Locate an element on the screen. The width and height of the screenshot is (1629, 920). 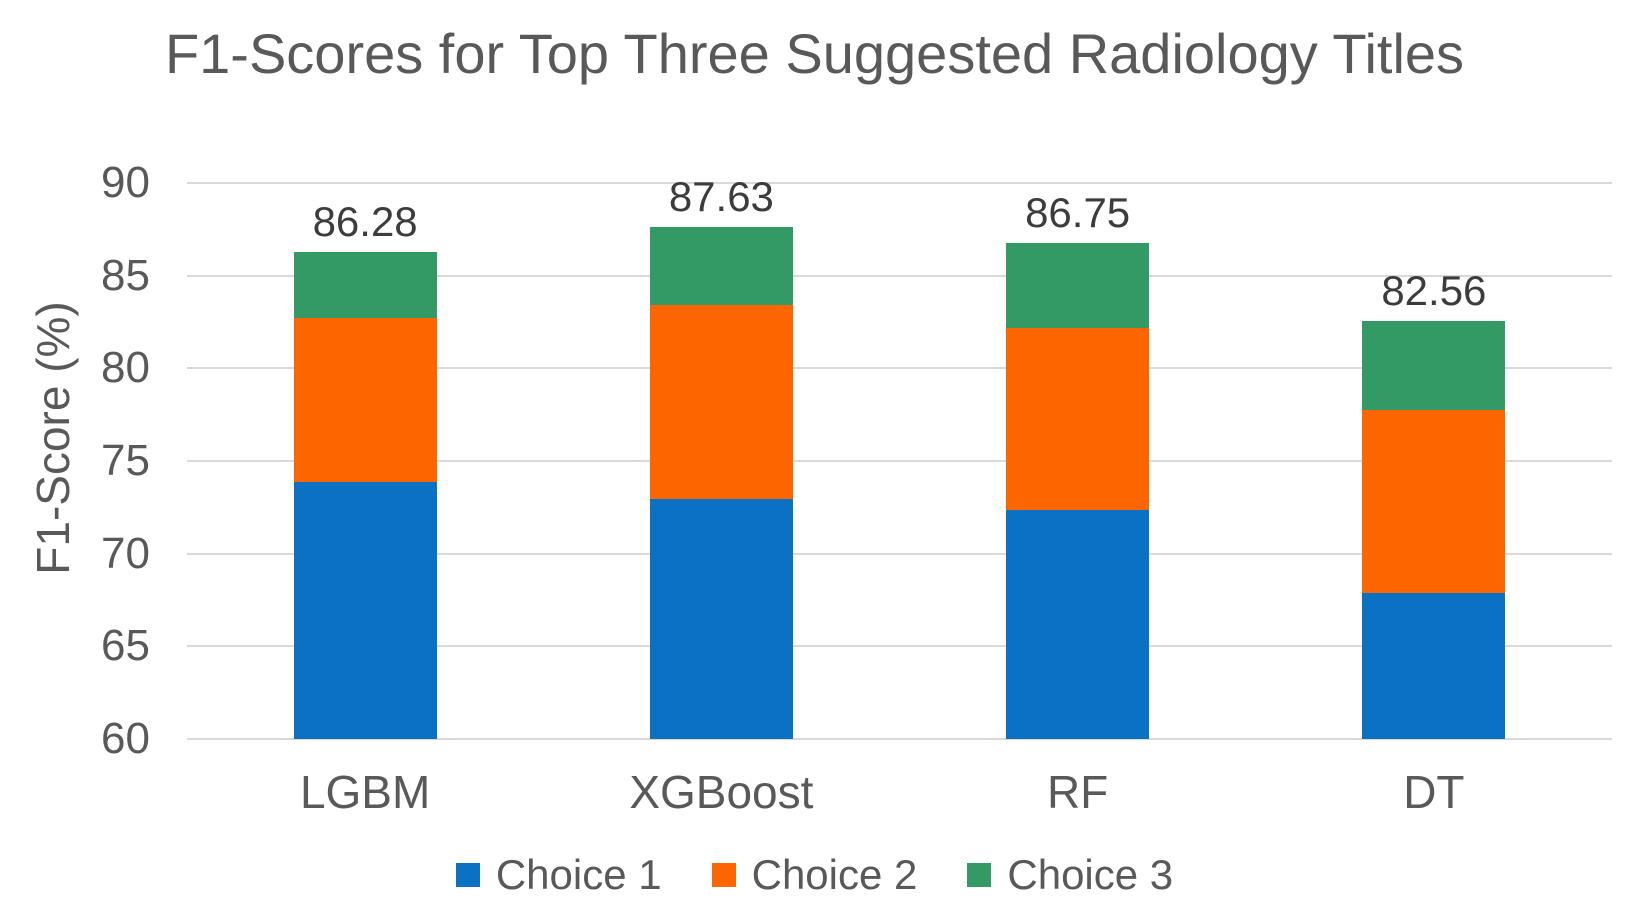
legend-label: Choice 3 is located at coordinates (1090, 874).